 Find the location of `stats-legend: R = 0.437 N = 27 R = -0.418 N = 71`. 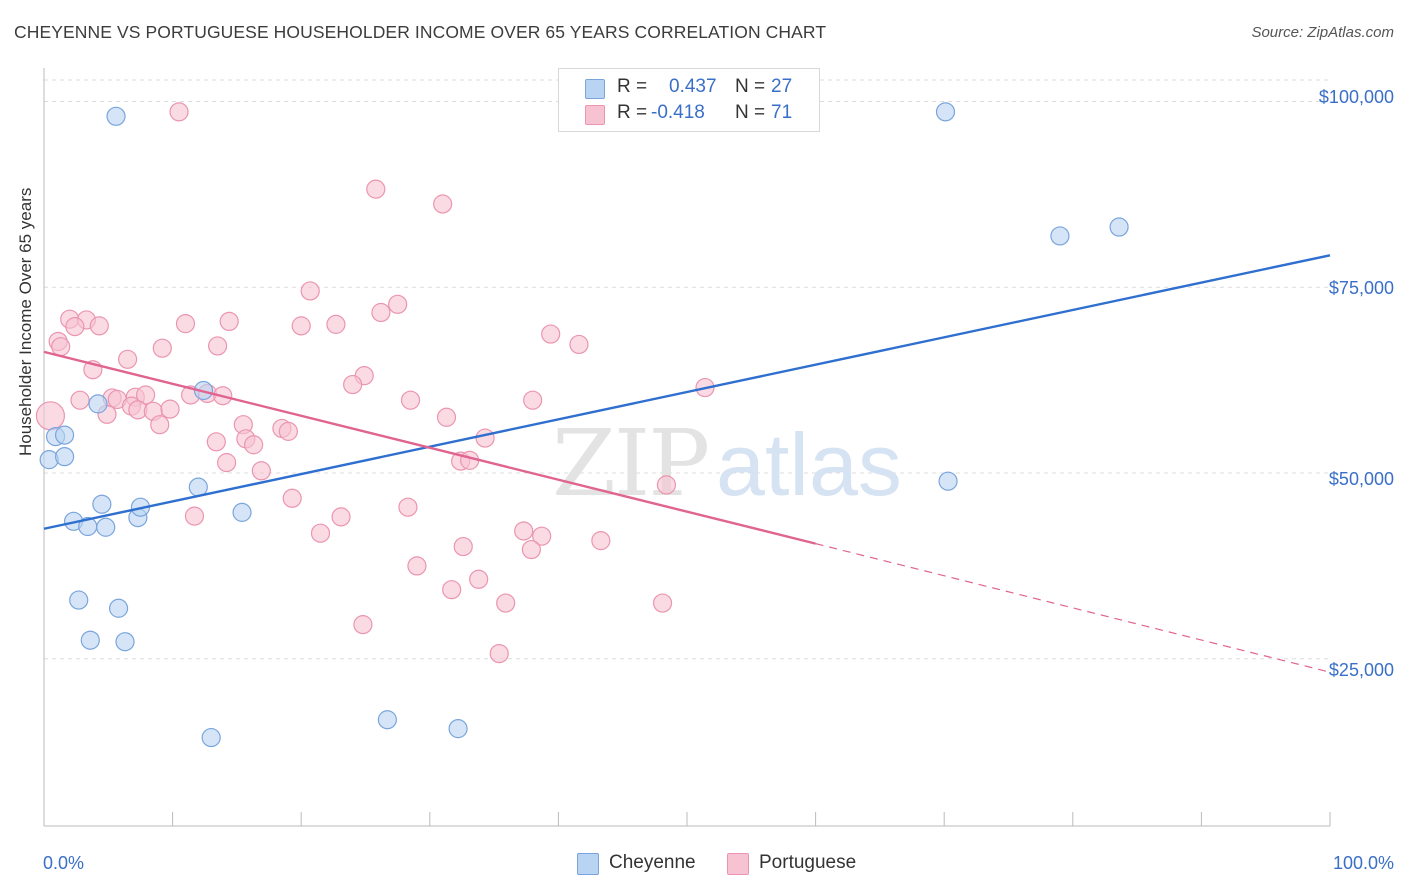

stats-legend: R = 0.437 N = 27 R = -0.418 N = 71 is located at coordinates (689, 100).